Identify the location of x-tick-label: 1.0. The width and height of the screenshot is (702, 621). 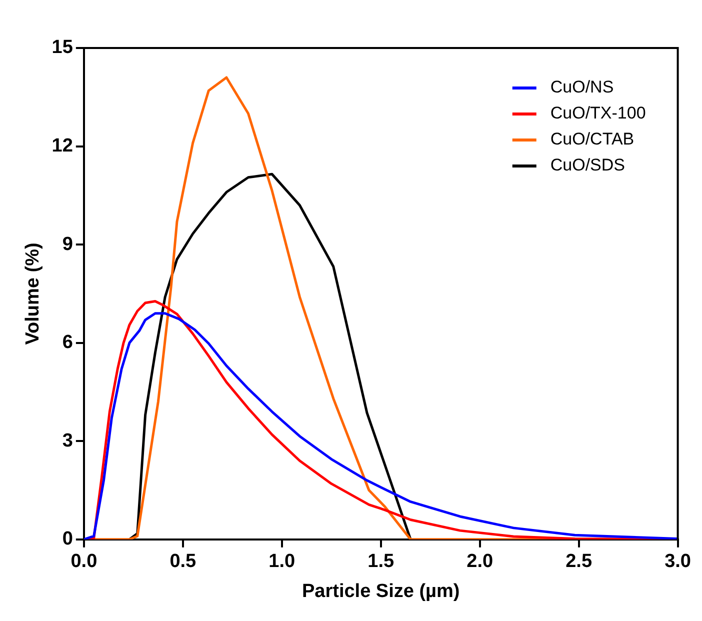
(282, 561).